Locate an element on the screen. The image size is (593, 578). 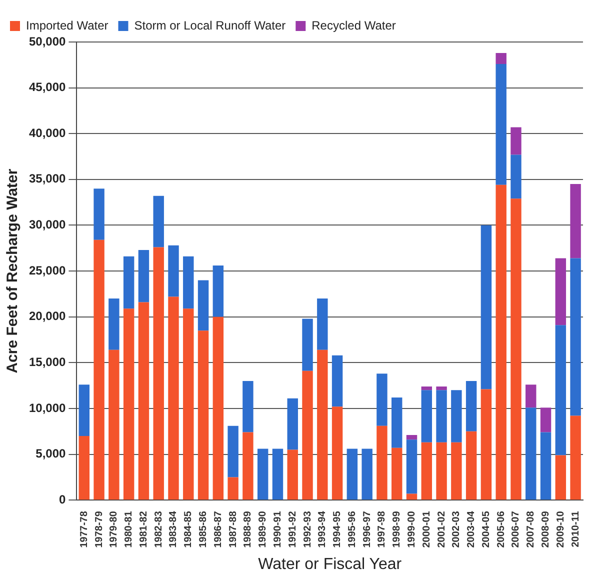
x-tick-label: 2000-01 is located at coordinates (426, 529).